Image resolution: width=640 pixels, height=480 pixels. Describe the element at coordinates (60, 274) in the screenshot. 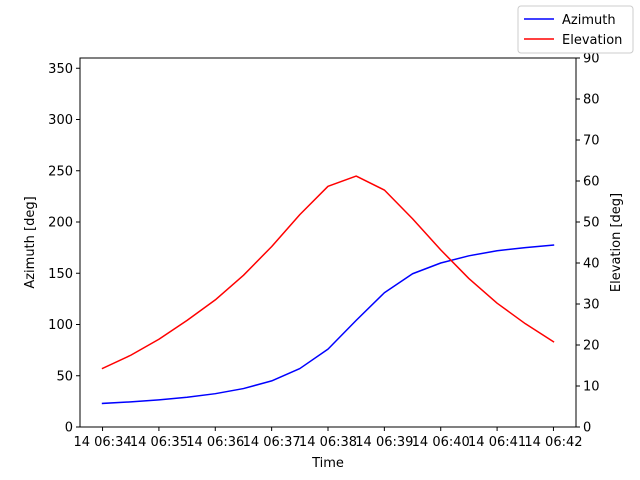

I see `y-left-tick-label: 150` at that location.